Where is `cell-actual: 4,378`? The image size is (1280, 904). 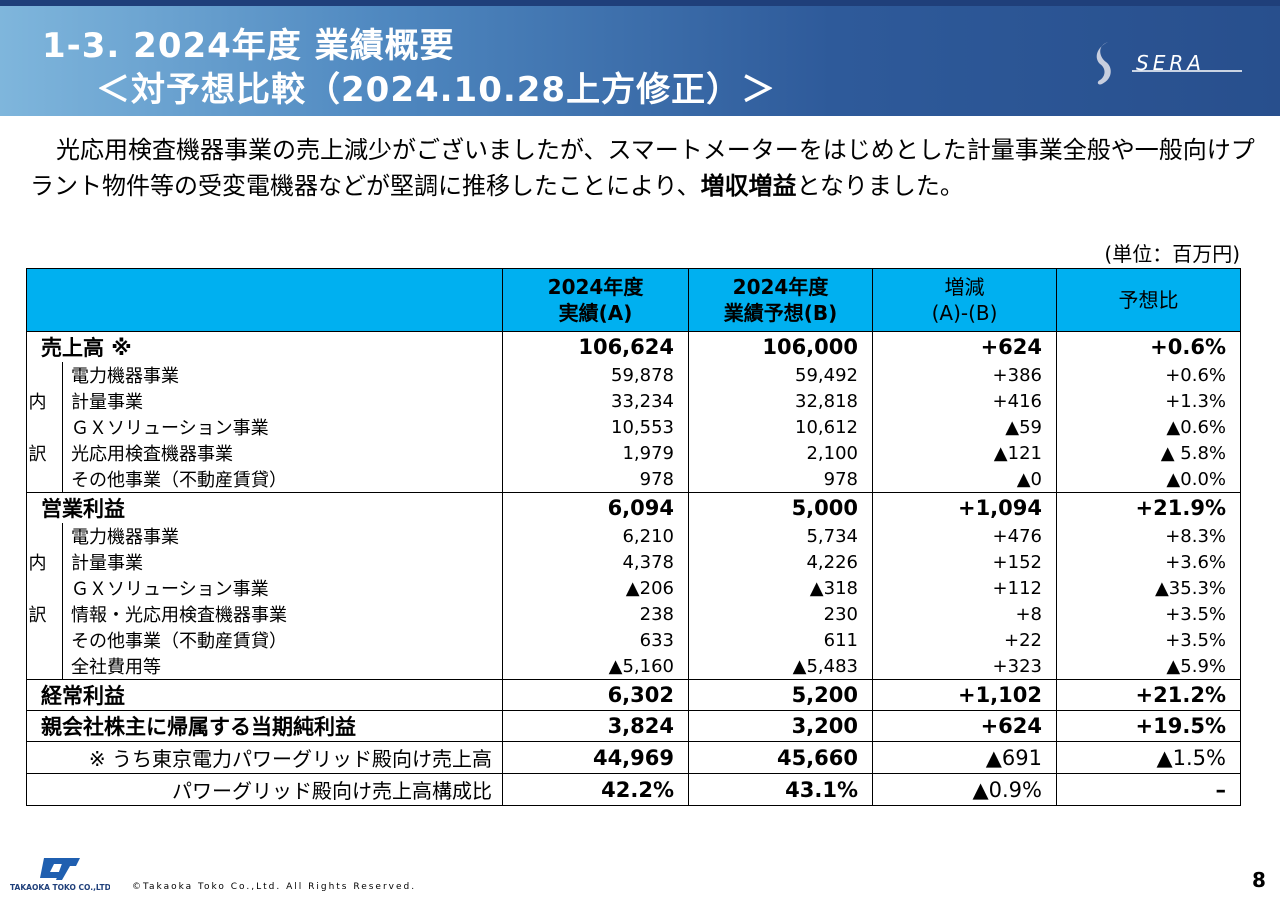 cell-actual: 4,378 is located at coordinates (595, 562).